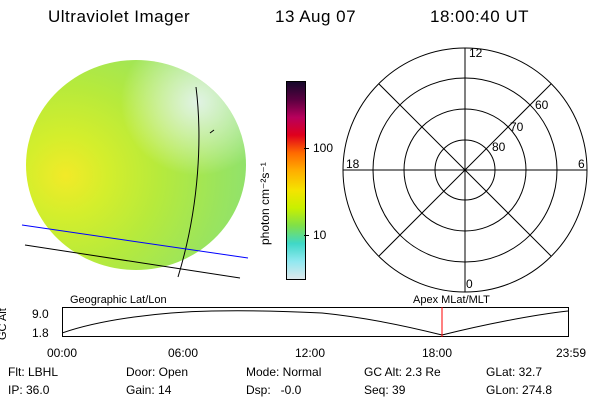  Describe the element at coordinates (514, 372) in the screenshot. I see `info-glat: GLat: 32.7` at that location.